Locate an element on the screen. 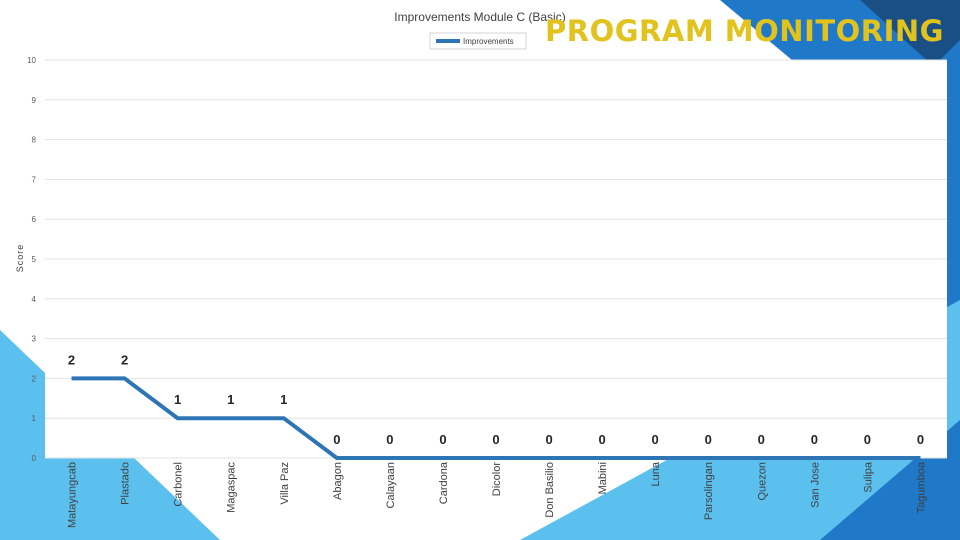 The width and height of the screenshot is (960, 540). x-tick-label: Don Basilio is located at coordinates (550, 490).